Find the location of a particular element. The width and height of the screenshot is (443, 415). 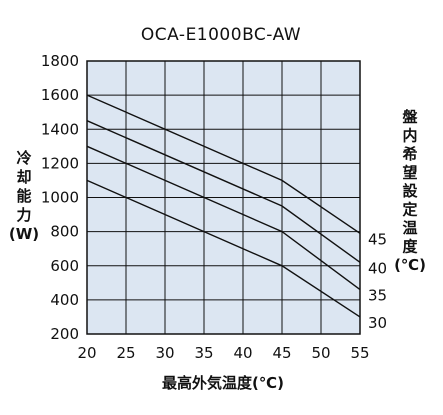

y-axis-label-char: 冷 is located at coordinates (23, 158).